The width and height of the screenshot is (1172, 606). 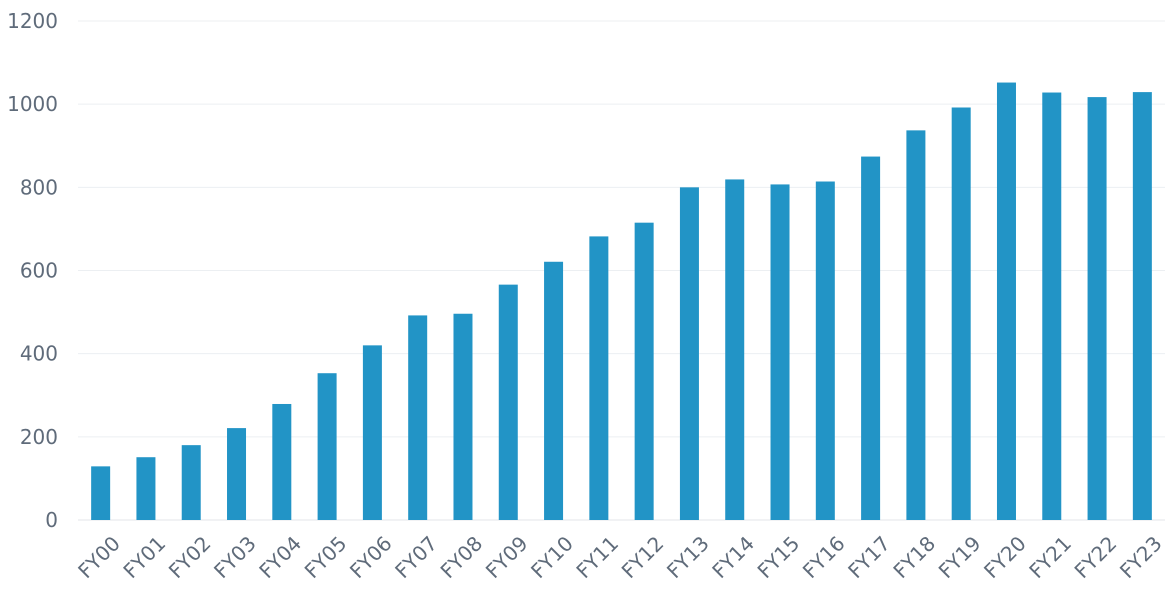 What do you see at coordinates (914, 557) in the screenshot?
I see `x-tick-label: FY18` at bounding box center [914, 557].